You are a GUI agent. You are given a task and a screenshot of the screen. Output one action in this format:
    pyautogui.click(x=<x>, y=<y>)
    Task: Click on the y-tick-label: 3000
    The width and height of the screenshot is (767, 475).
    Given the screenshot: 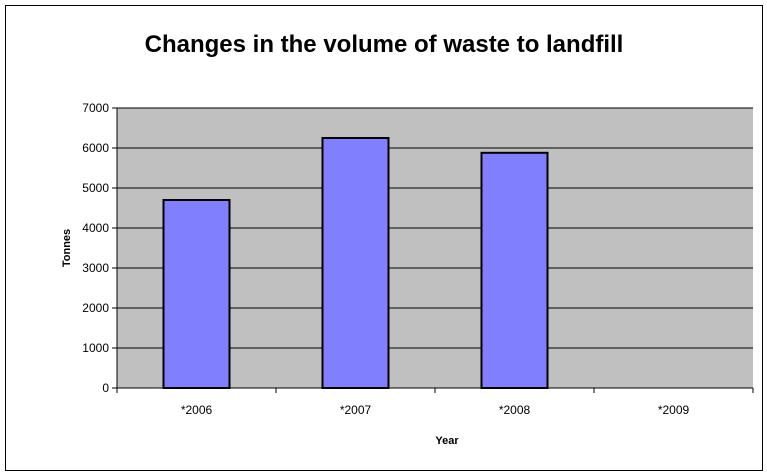 What is the action you would take?
    pyautogui.click(x=95, y=268)
    